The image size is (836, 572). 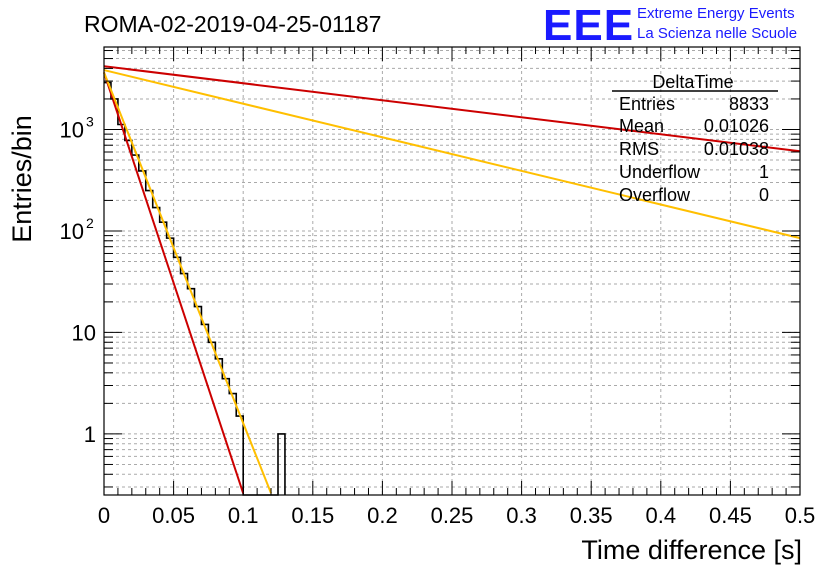 I want to click on stats-name: DeltaTime, so click(x=692, y=82).